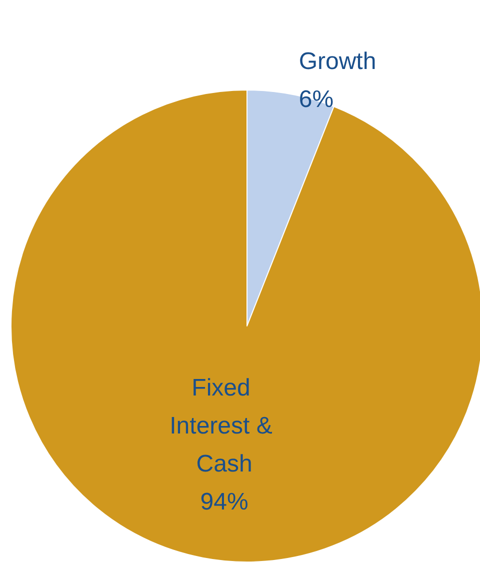 Image resolution: width=480 pixels, height=562 pixels. I want to click on slice-label: Growth, so click(337, 61).